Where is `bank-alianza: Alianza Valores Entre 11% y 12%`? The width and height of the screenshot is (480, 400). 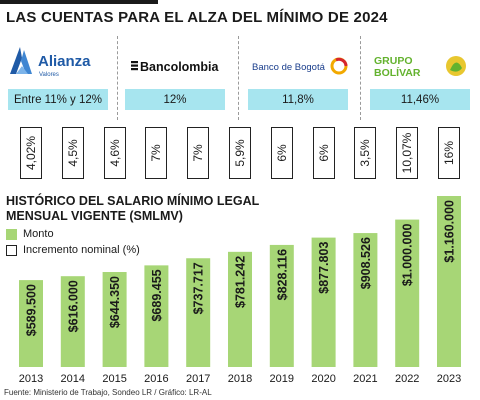 bank-alianza: Alianza Valores Entre 11% y 12% is located at coordinates (58, 77).